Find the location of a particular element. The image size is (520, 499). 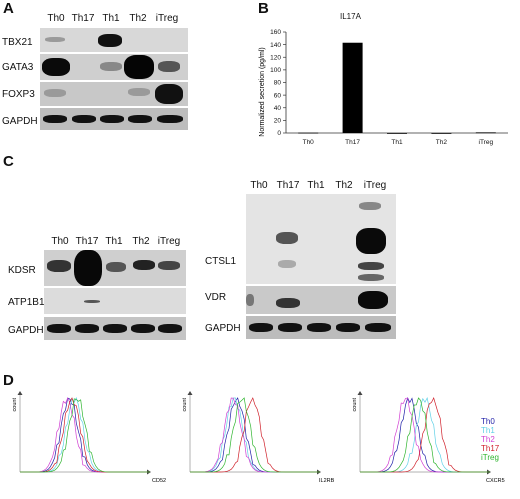

panel-letter-a: A is located at coordinates (8, 8).